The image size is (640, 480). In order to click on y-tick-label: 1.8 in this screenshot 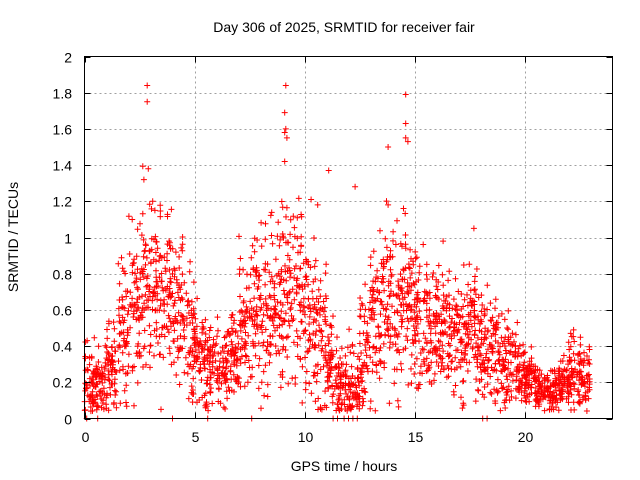, I will do `click(63, 94)`.